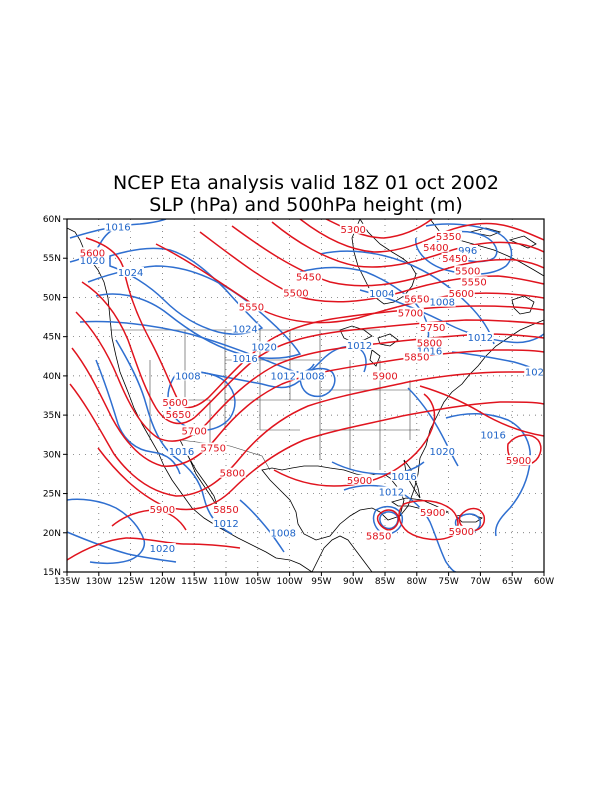 The height and width of the screenshot is (792, 612). I want to click on lon-tick-label: 65W, so click(512, 582).